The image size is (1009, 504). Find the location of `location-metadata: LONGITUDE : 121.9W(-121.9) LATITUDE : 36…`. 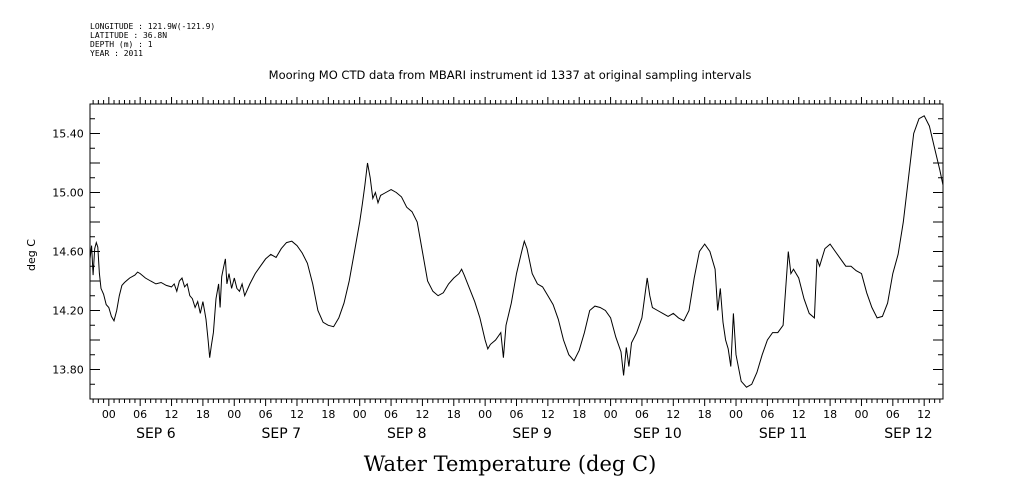

location-metadata: LONGITUDE : 121.9W(-121.9) LATITUDE : 36… is located at coordinates (152, 40).